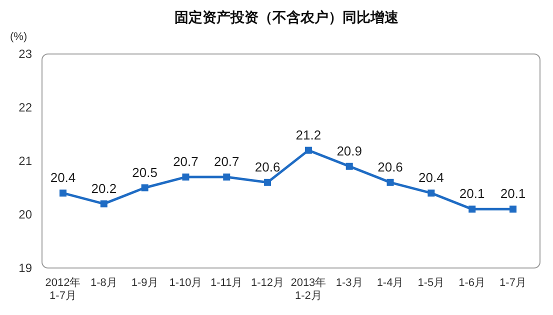 This screenshot has height=315, width=553. I want to click on data-label: 20.2, so click(104, 188).